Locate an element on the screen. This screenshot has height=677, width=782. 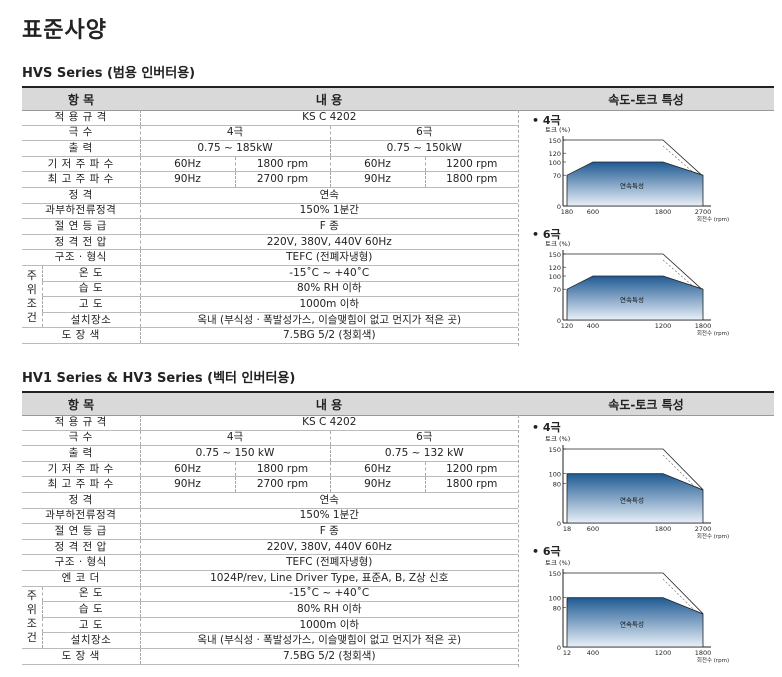
row-value: 80% RH 이하 is located at coordinates (329, 289).